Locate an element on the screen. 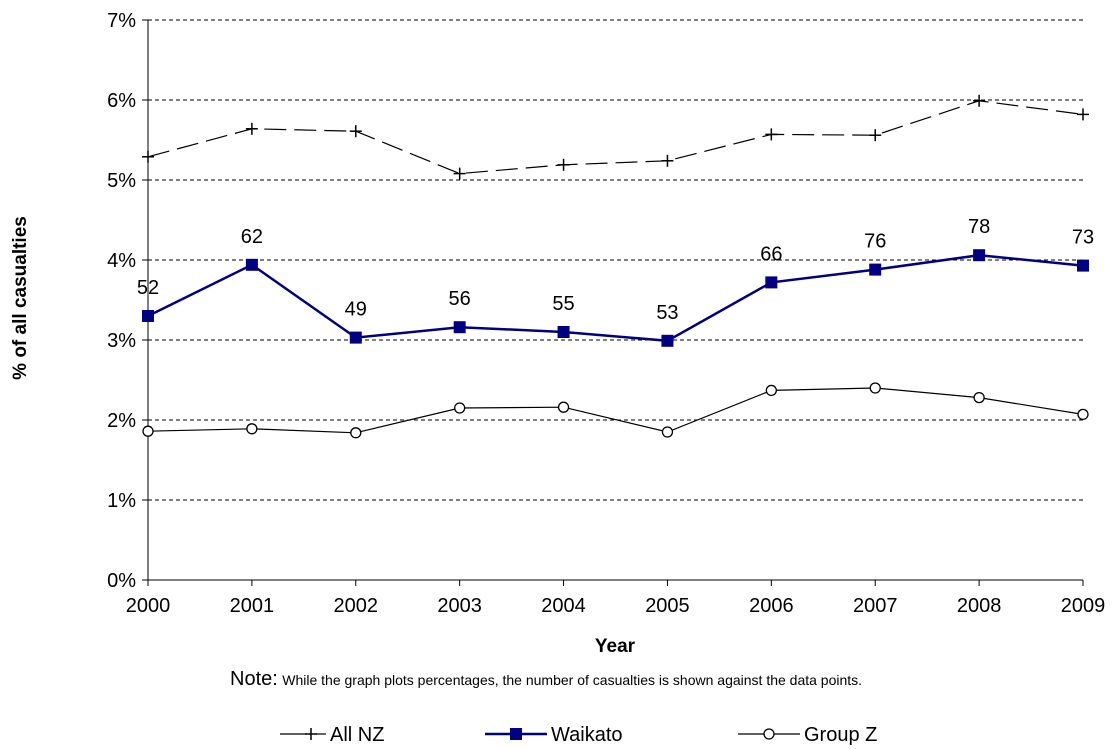 This screenshot has width=1115, height=749. legend-item-all-nz: All NZ is located at coordinates (332, 735).